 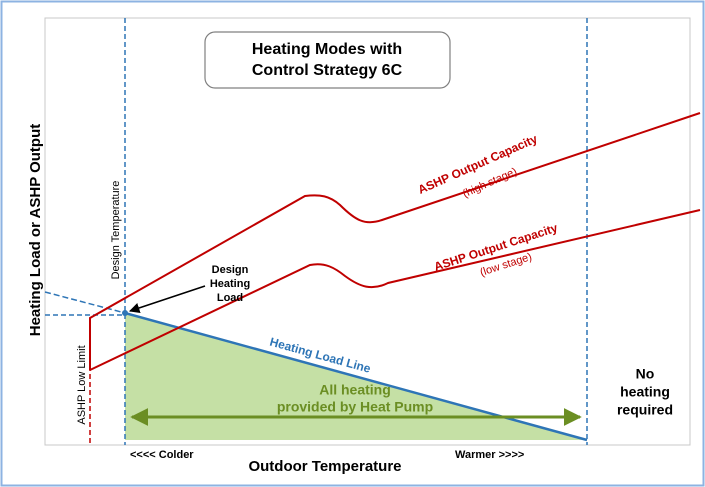 What do you see at coordinates (489, 455) in the screenshot?
I see `x-right-label: Warmer >>>>` at bounding box center [489, 455].